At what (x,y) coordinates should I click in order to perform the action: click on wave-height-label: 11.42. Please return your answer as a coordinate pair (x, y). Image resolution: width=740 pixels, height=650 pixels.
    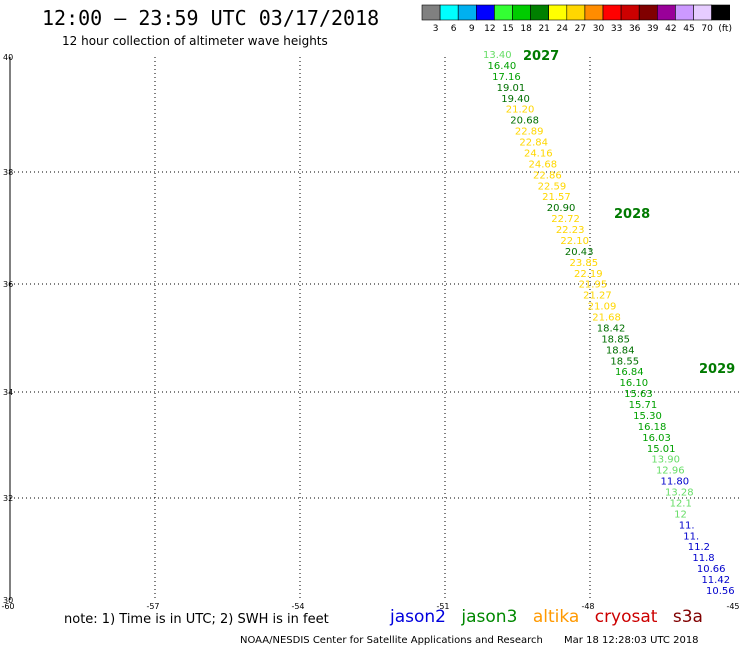
    Looking at the image, I should click on (715, 580).